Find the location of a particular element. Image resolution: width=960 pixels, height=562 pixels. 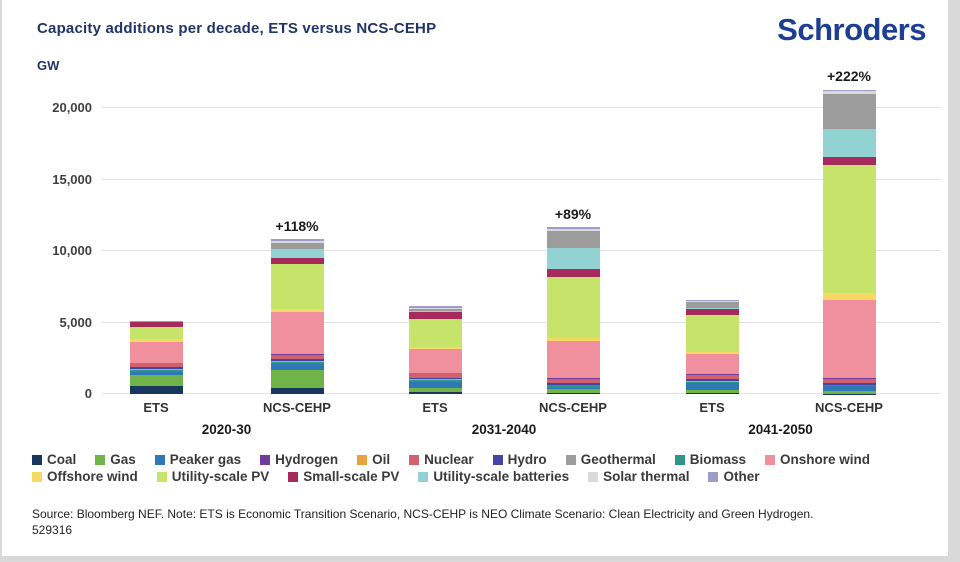

legend-label: Solar thermal is located at coordinates (646, 476).